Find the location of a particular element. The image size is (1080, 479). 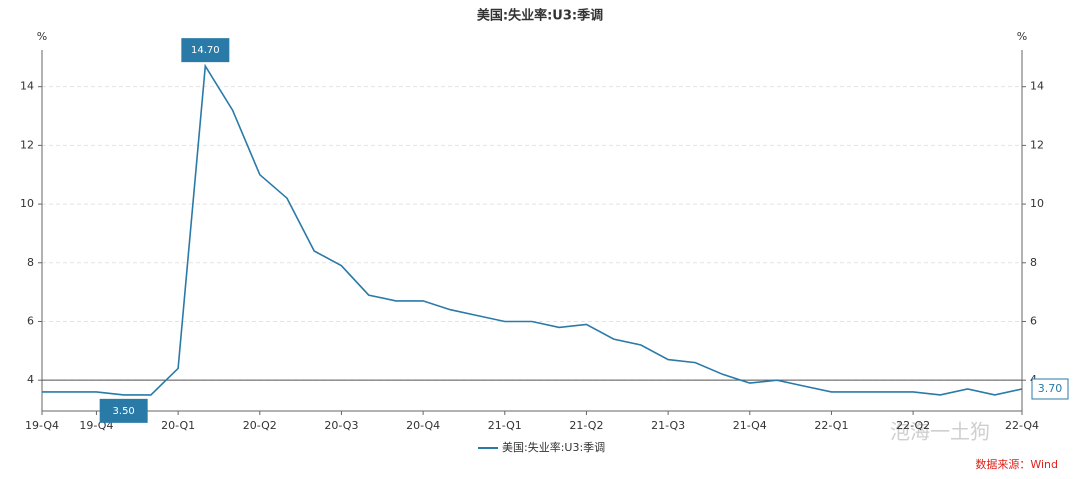

source: 数据来源：Wind is located at coordinates (1016, 464).